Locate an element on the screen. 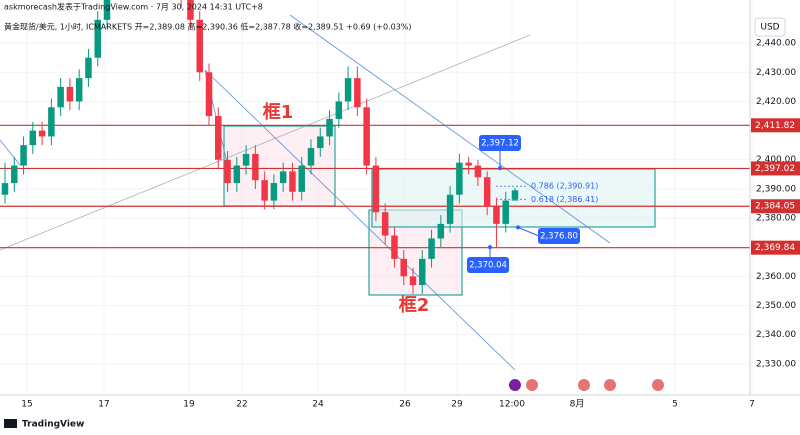 This screenshot has width=800, height=435. currency-box is located at coordinates (770, 27).